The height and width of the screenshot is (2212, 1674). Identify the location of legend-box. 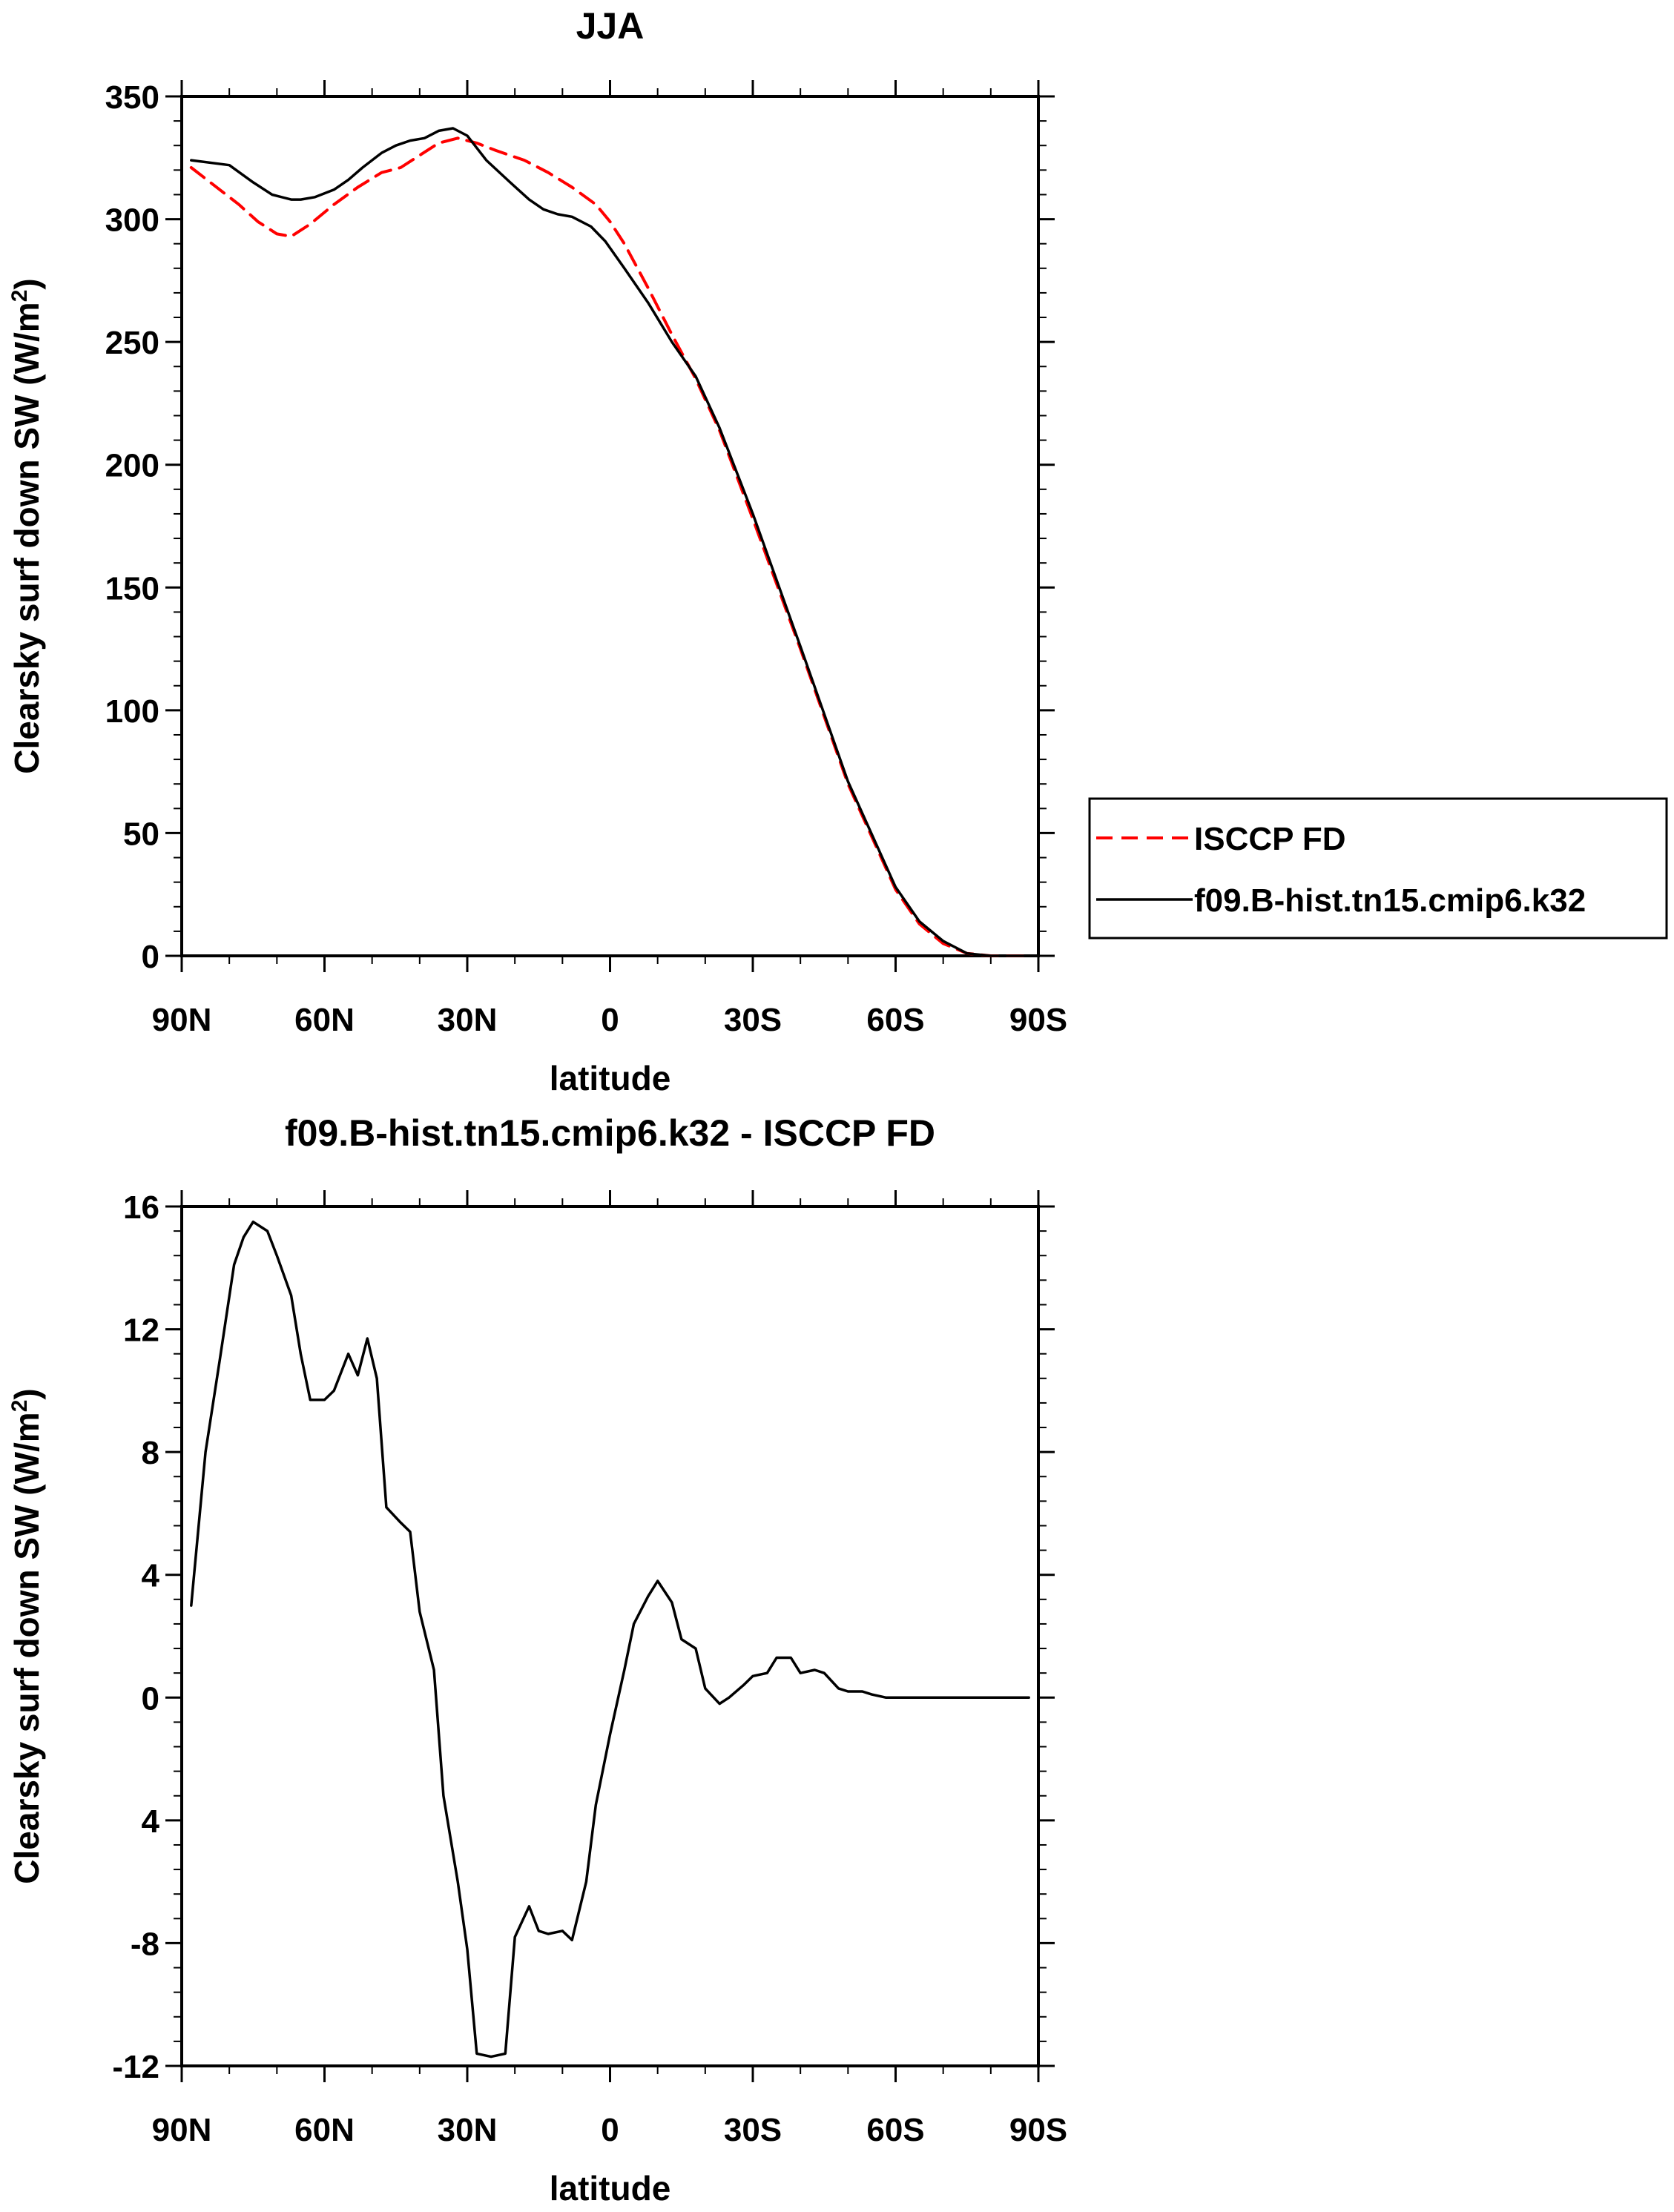
(1378, 868).